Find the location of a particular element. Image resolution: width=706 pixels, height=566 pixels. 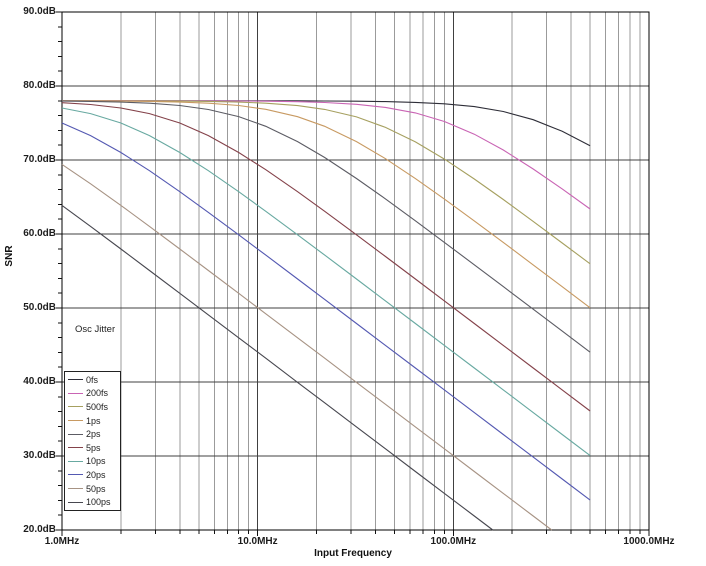

x-tick-label: 10.0MHz is located at coordinates (257, 541).